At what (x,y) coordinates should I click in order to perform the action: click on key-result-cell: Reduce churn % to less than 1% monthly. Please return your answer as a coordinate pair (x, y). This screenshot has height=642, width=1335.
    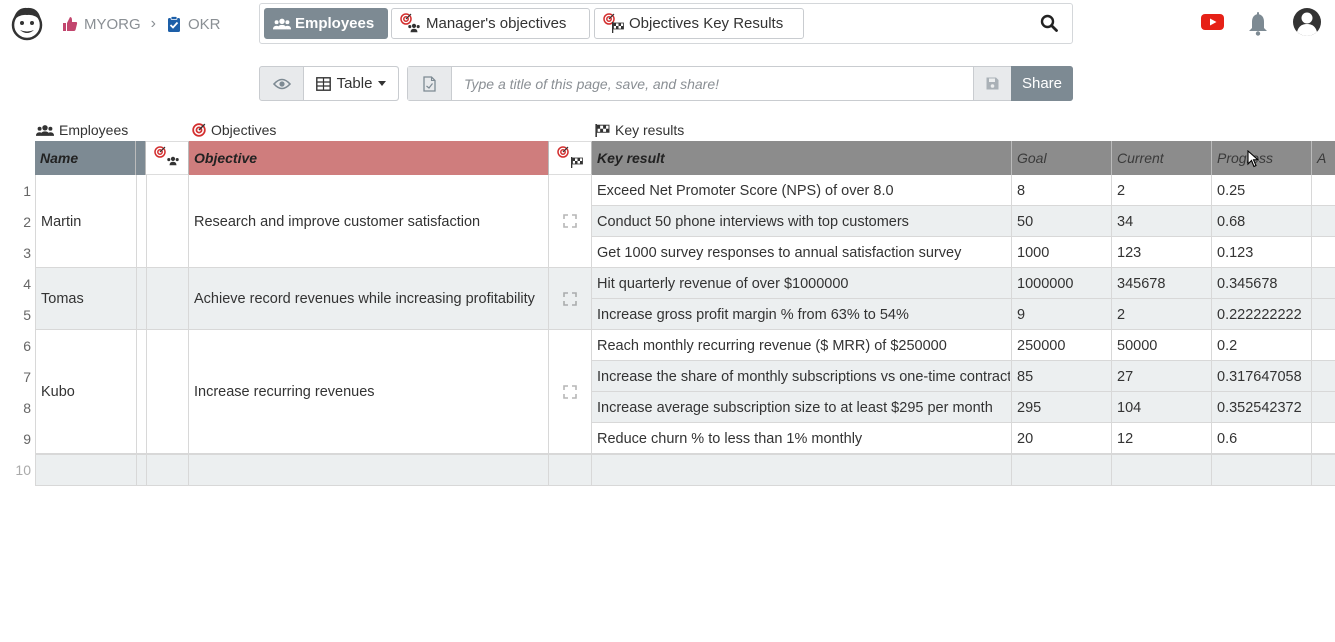
    Looking at the image, I should click on (730, 438).